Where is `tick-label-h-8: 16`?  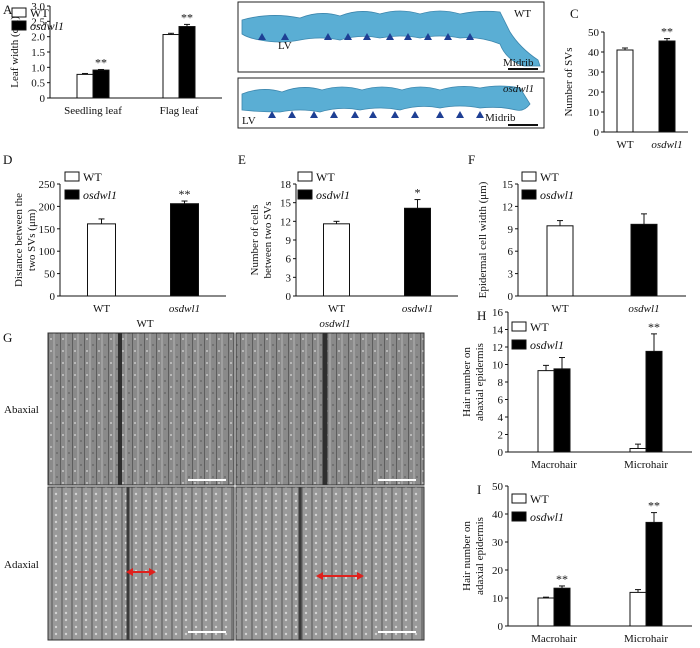 tick-label-h-8: 16 is located at coordinates (498, 313).